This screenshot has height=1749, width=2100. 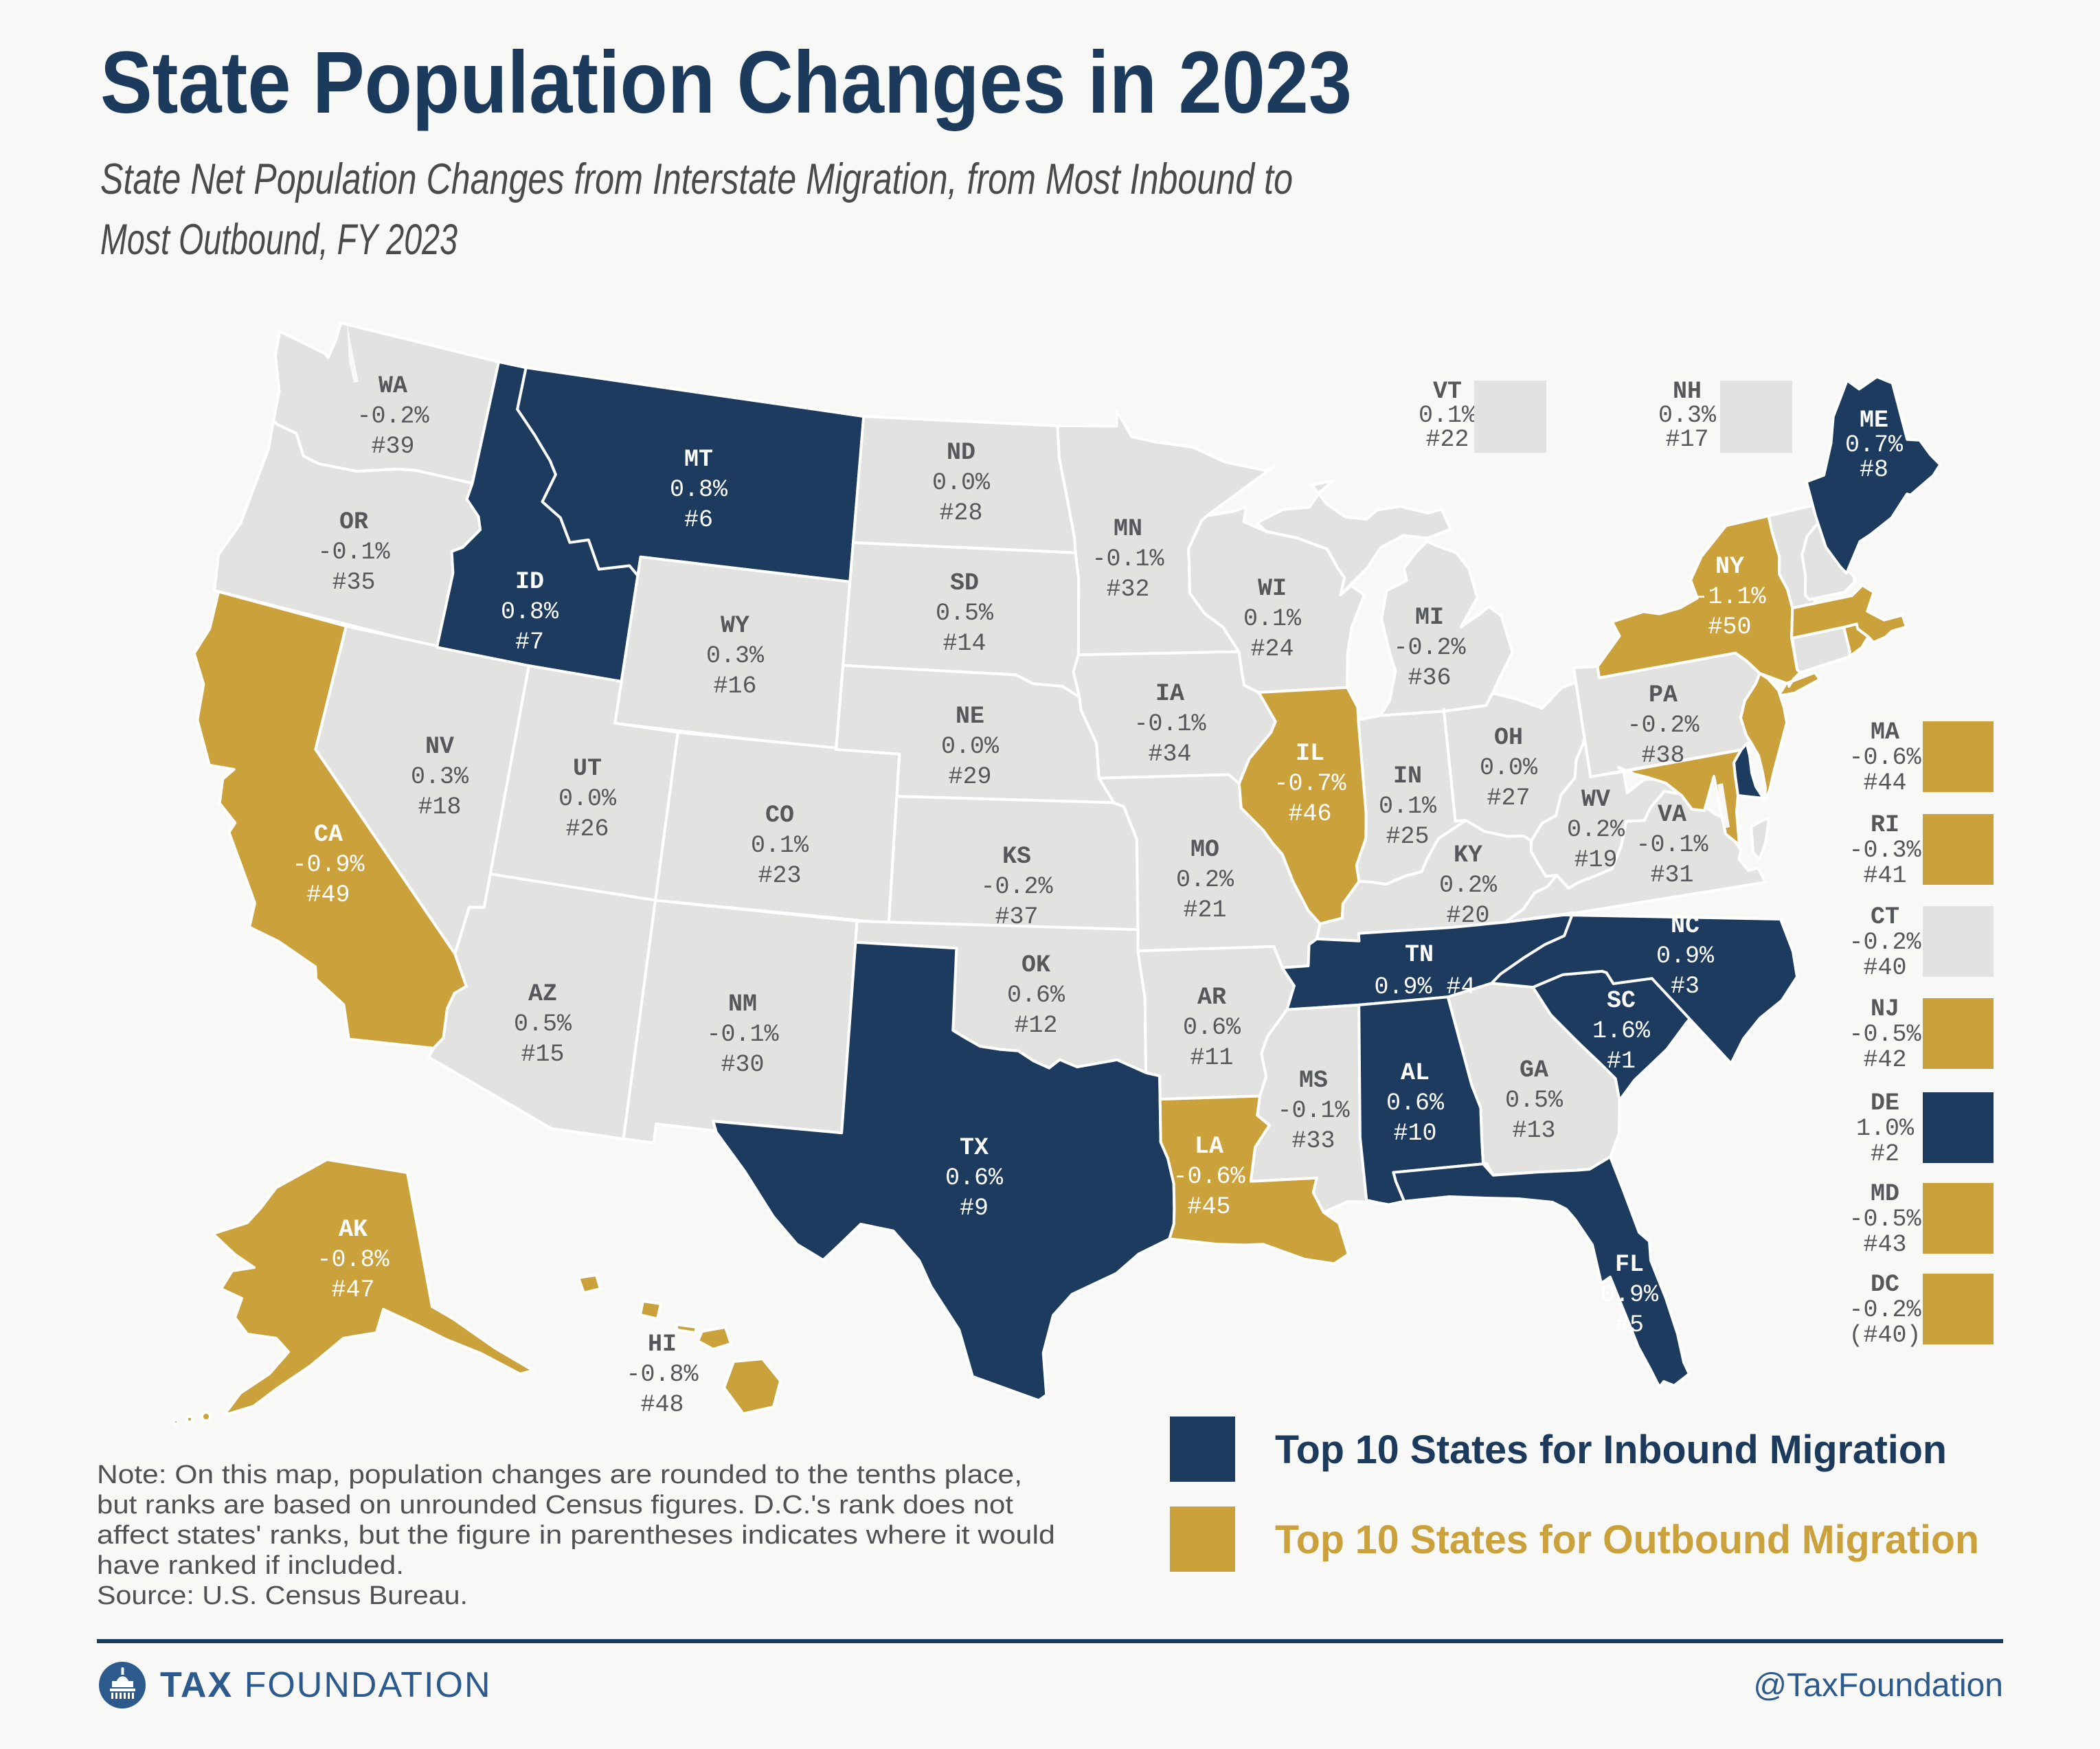 What do you see at coordinates (1595, 860) in the screenshot?
I see `svg-text: #19` at bounding box center [1595, 860].